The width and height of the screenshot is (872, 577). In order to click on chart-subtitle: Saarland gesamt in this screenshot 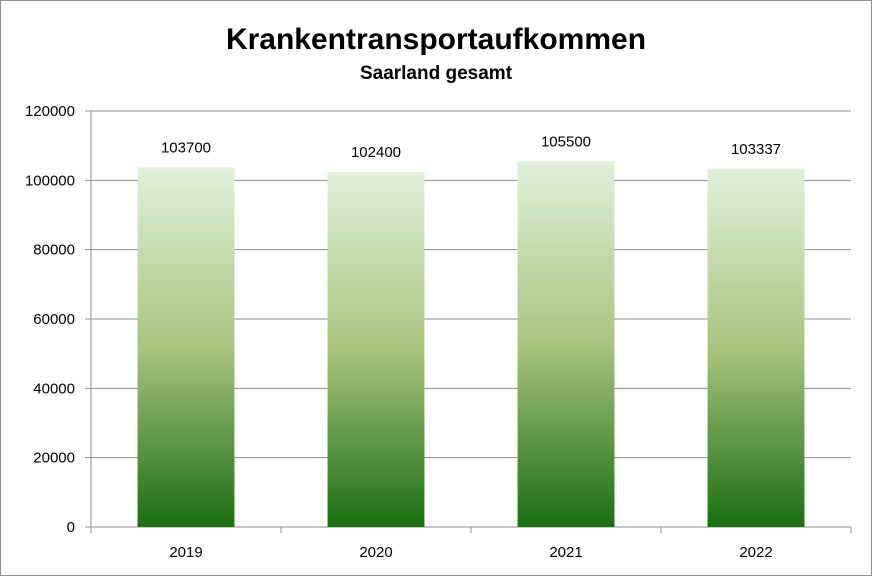, I will do `click(436, 73)`.